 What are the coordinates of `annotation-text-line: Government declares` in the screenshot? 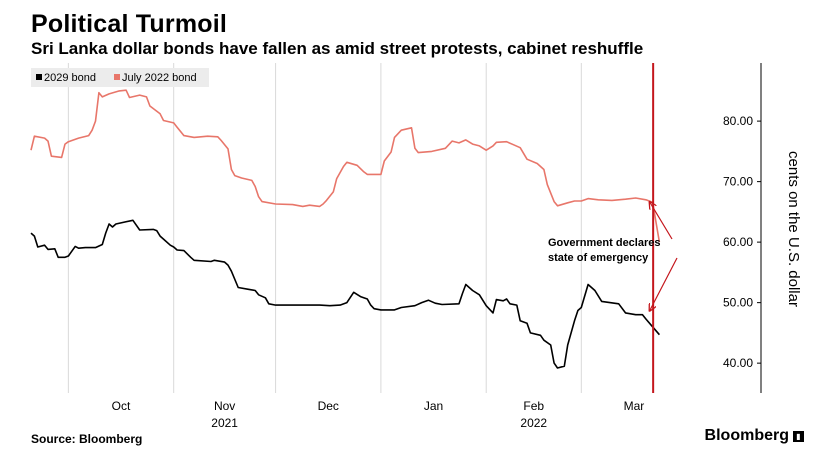 It's located at (604, 243).